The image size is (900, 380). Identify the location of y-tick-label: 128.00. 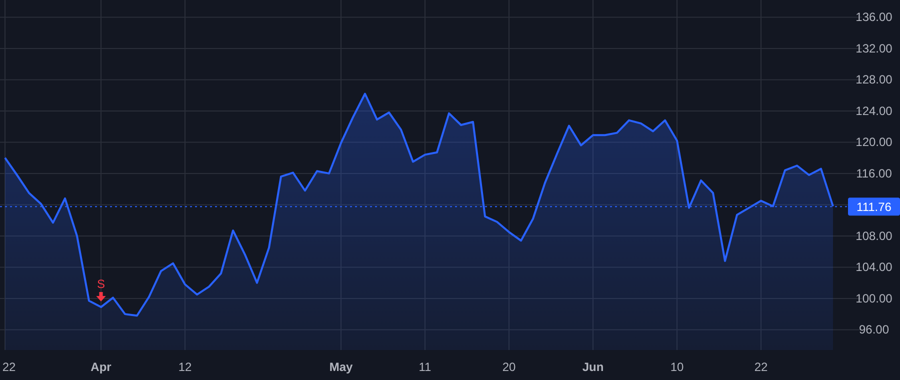
(874, 79).